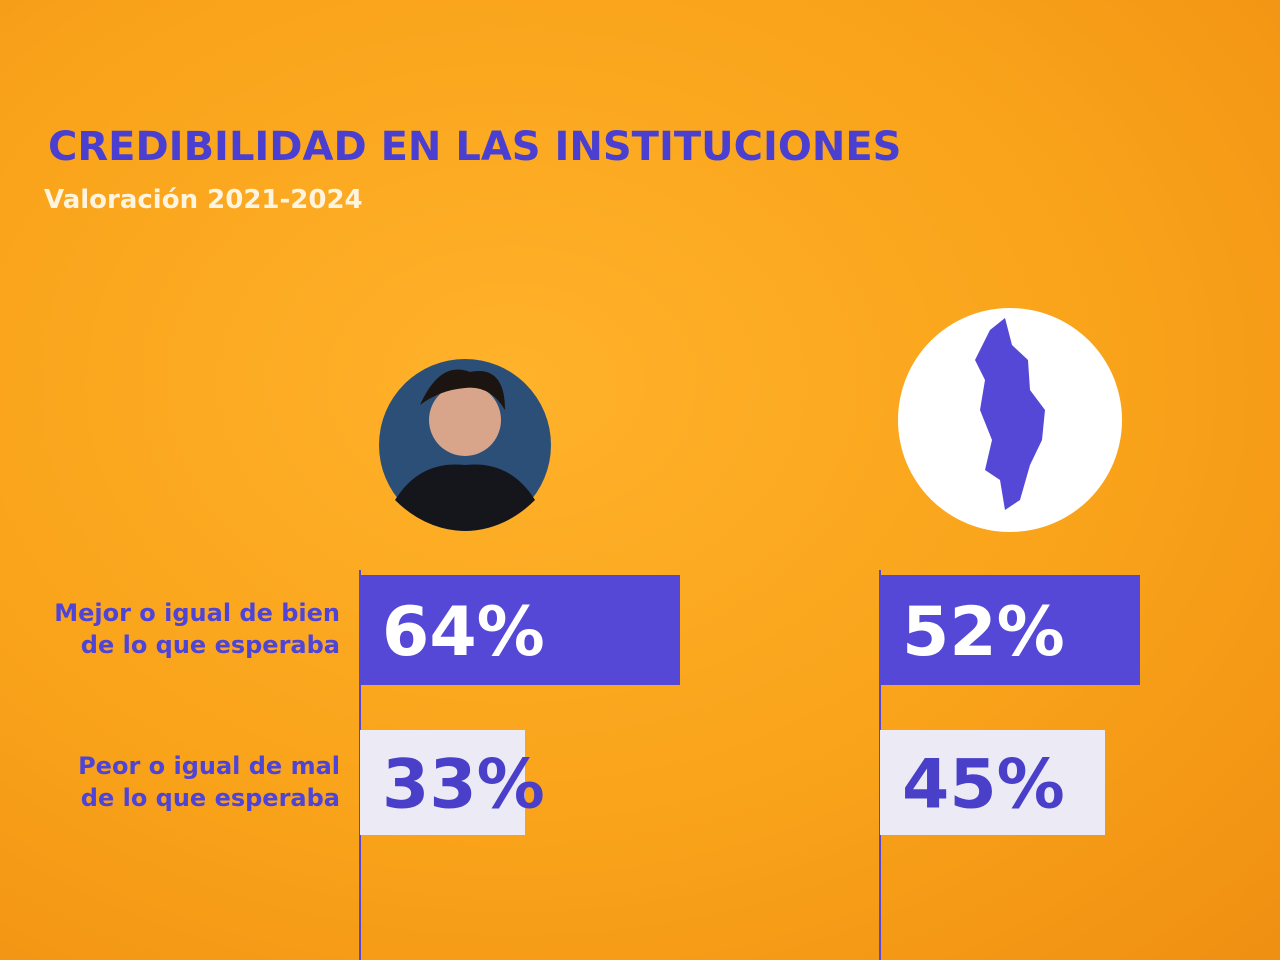 This screenshot has height=960, width=1280. Describe the element at coordinates (463, 785) in the screenshot. I see `value-label: 33%` at that location.